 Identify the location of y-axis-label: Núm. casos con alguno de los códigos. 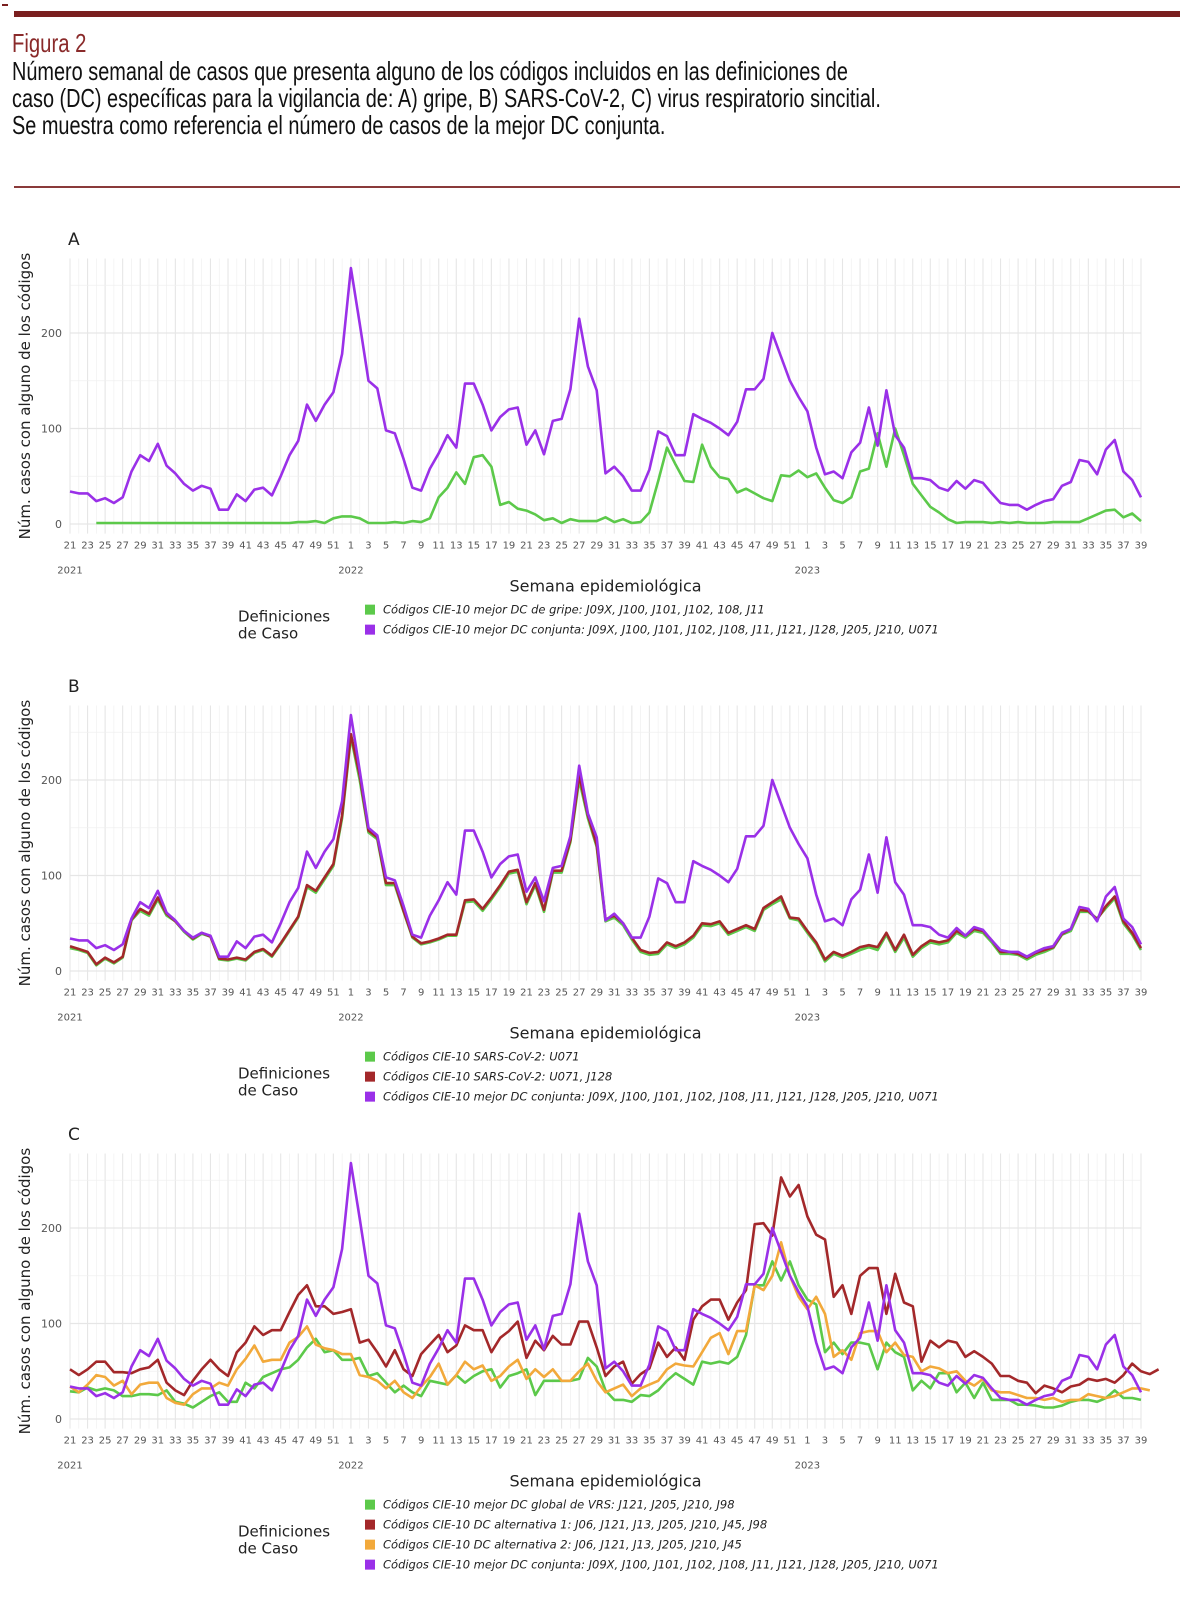
(25, 843).